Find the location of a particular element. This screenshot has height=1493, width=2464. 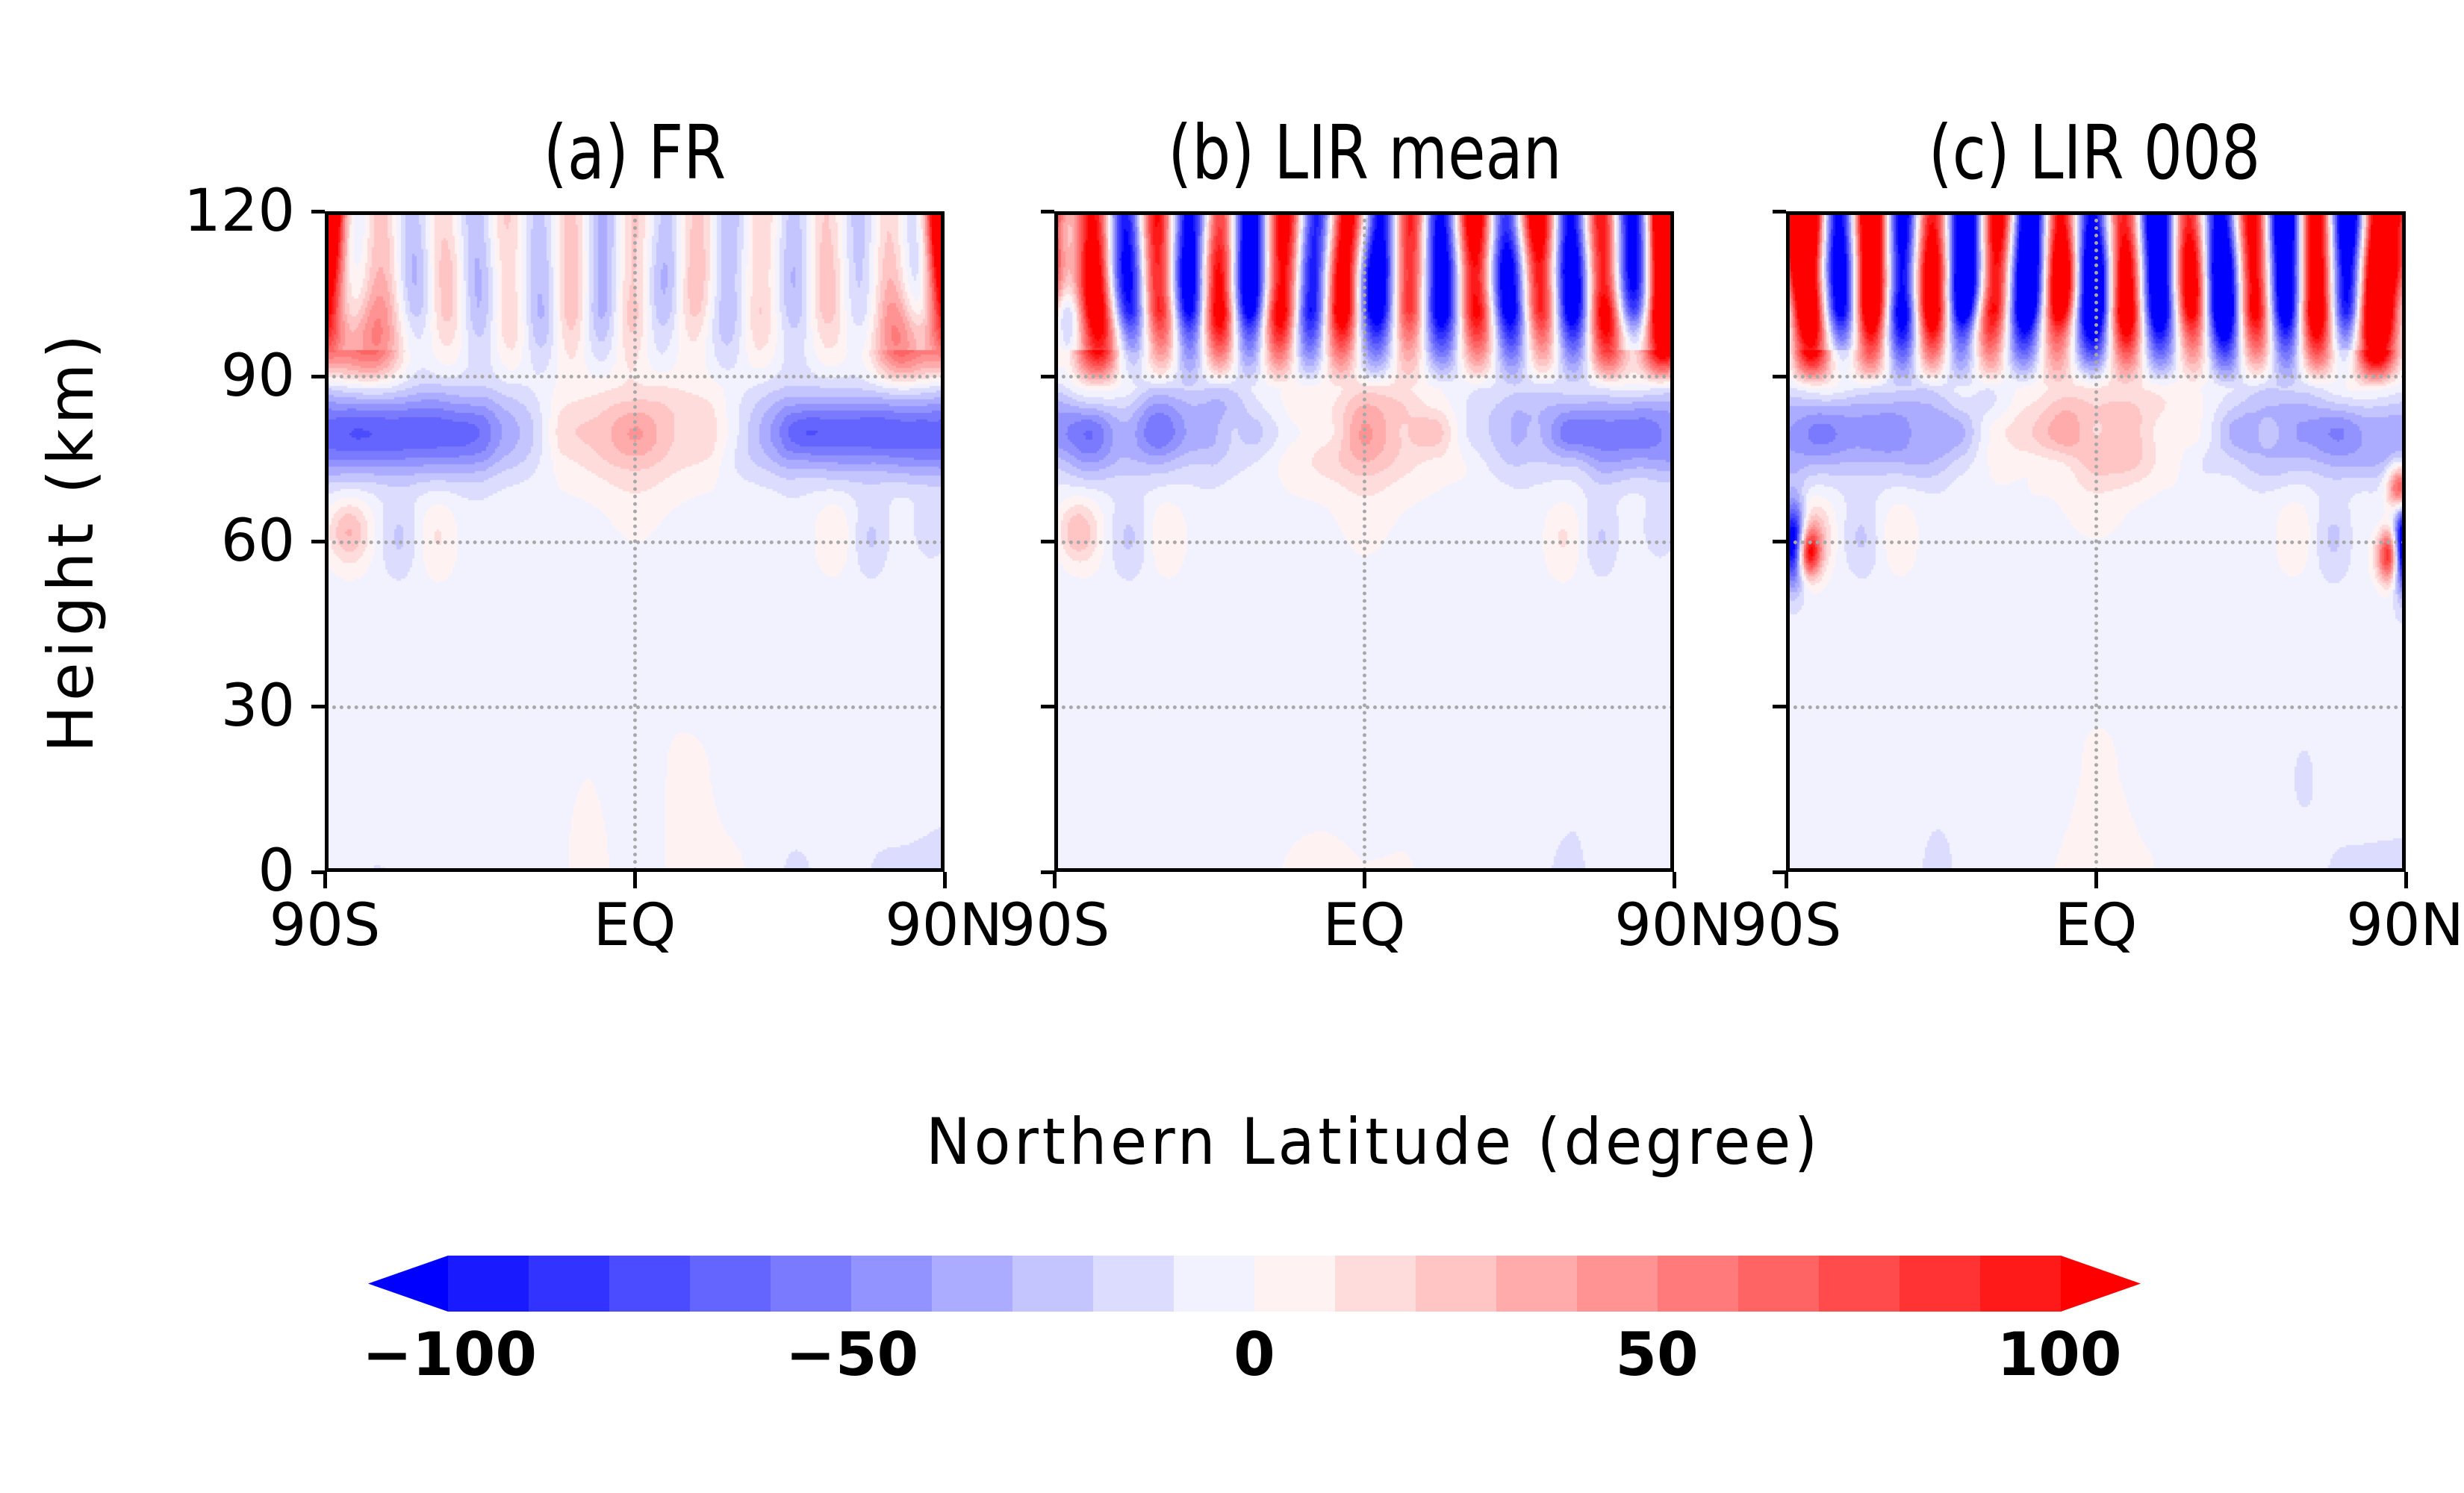

xtick-label-c-90n: 90N is located at coordinates (2405, 925).